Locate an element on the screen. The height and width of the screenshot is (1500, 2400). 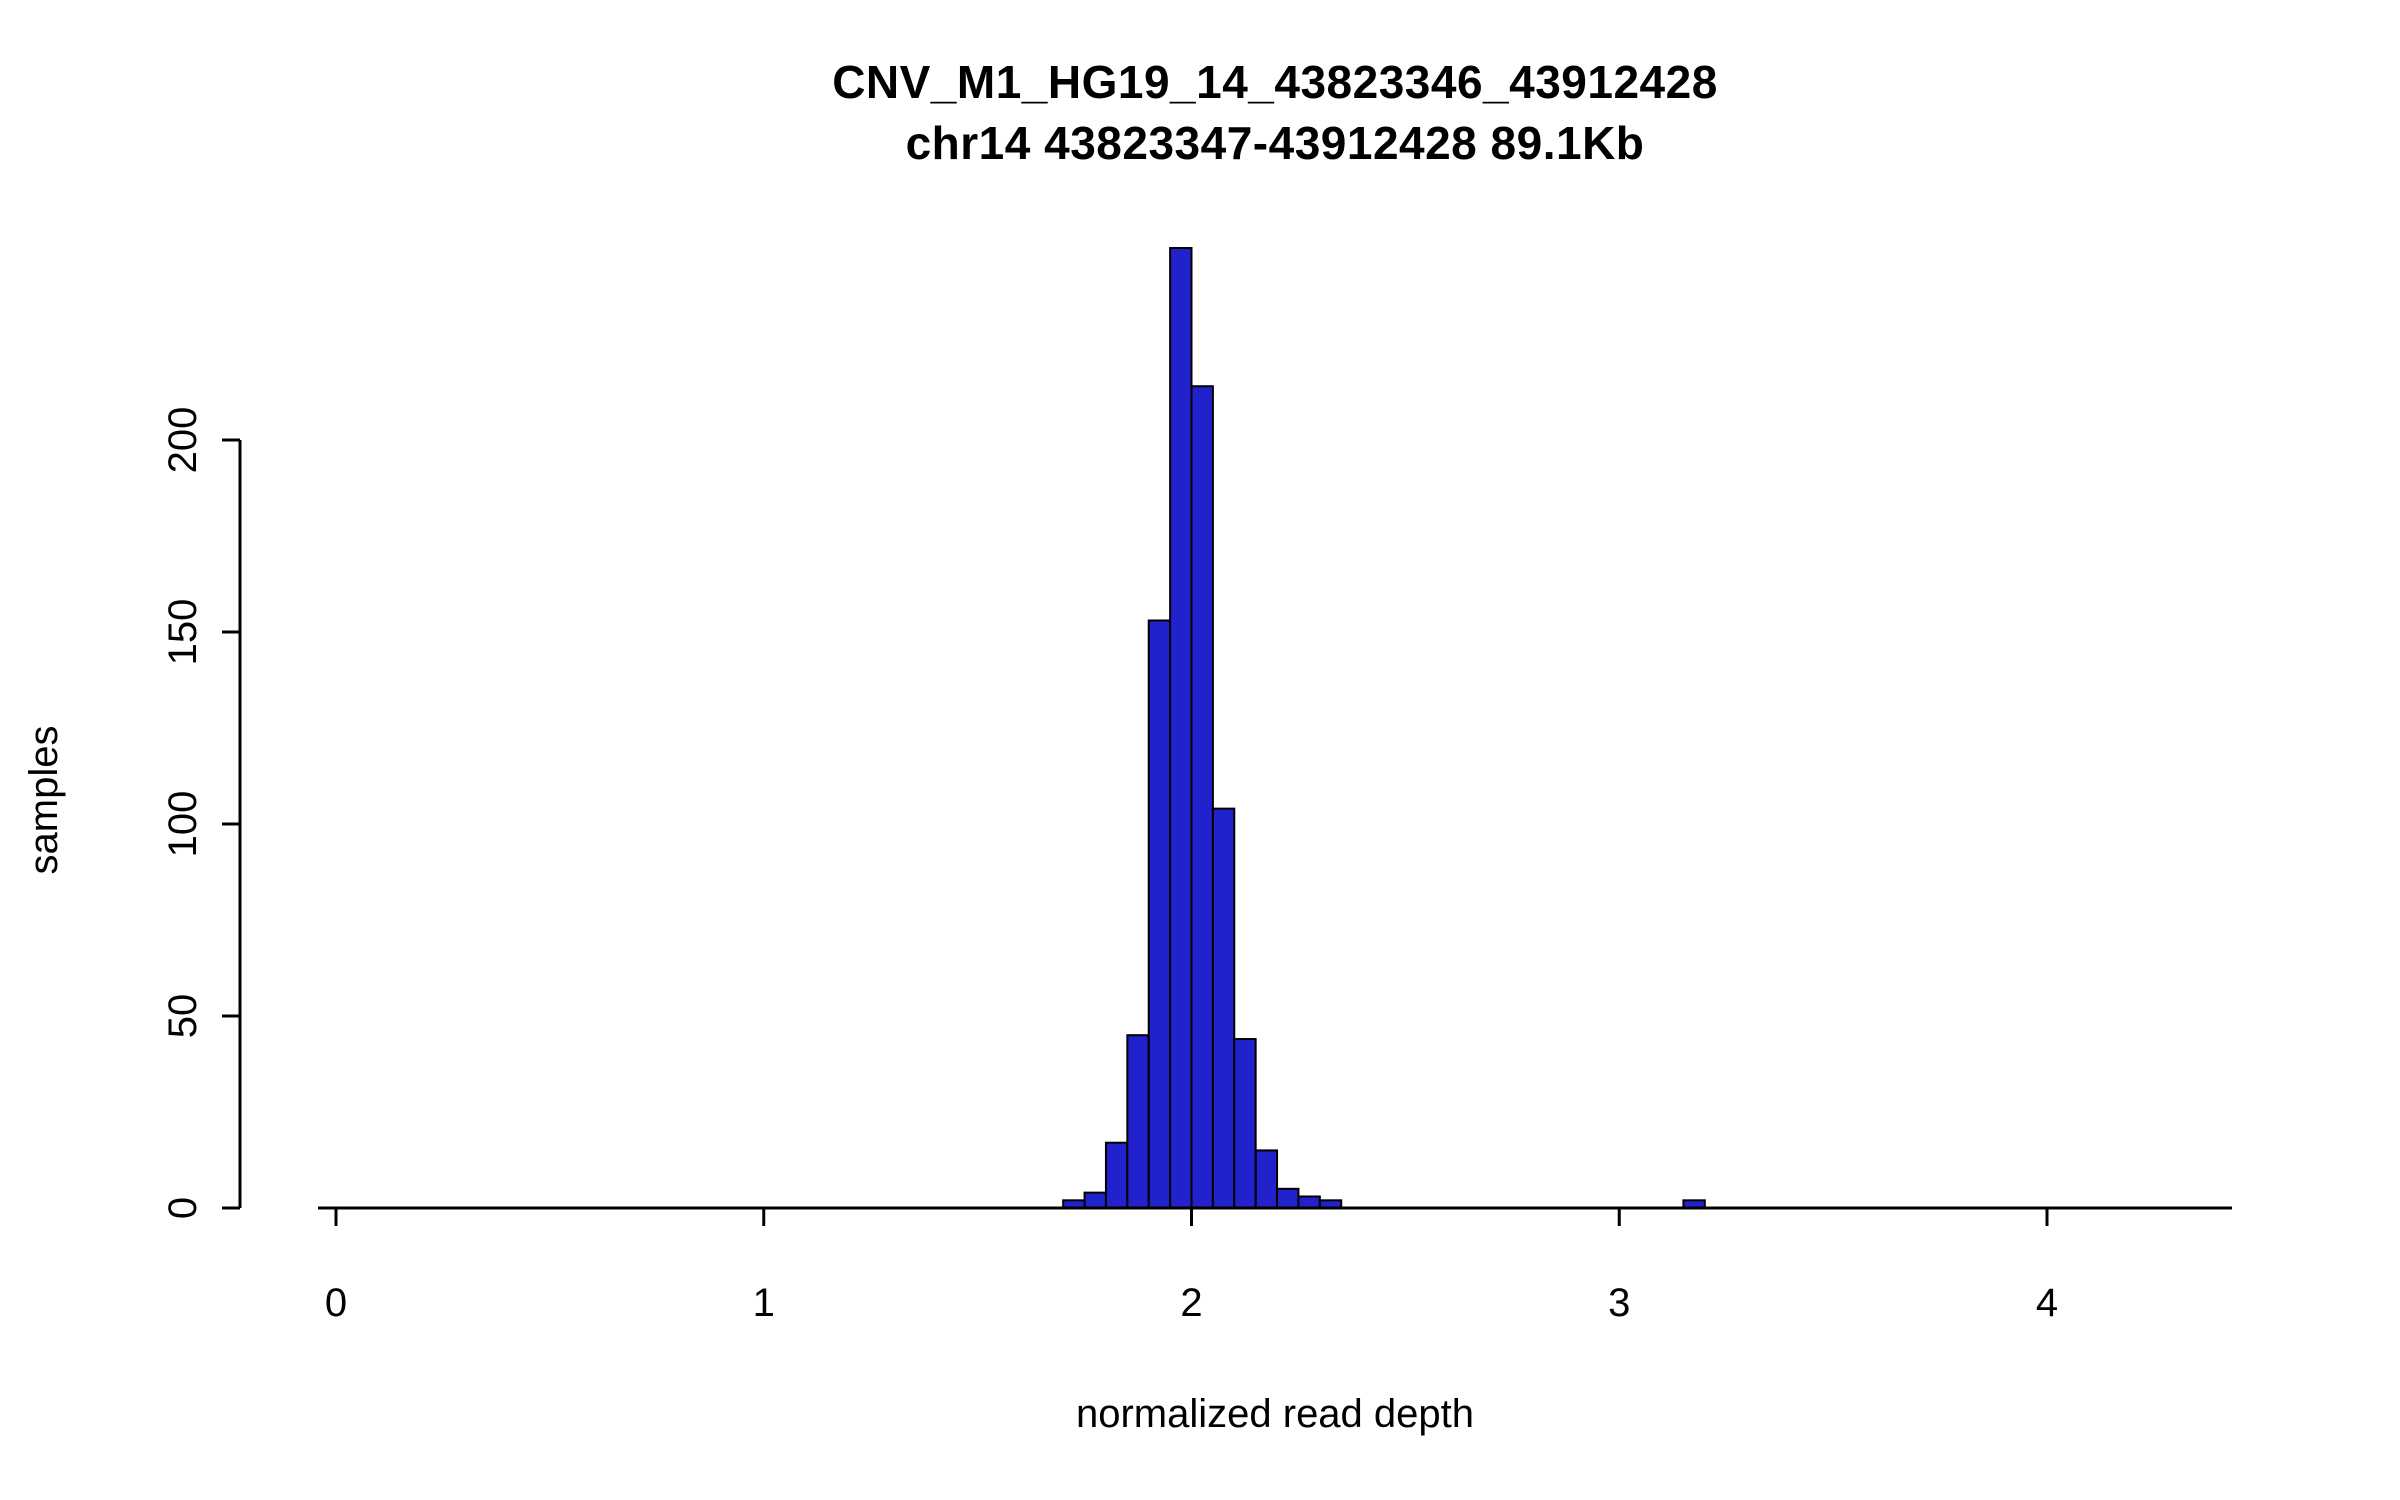
x-axis-tick-label: 3 is located at coordinates (1619, 1303).